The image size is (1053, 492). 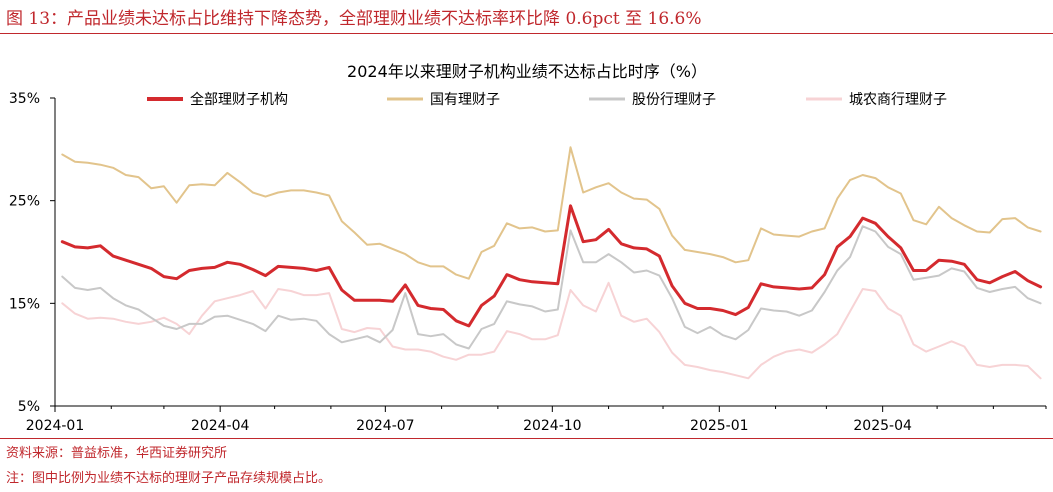 What do you see at coordinates (719, 426) in the screenshot?
I see `x-tick-label: 2025-01` at bounding box center [719, 426].